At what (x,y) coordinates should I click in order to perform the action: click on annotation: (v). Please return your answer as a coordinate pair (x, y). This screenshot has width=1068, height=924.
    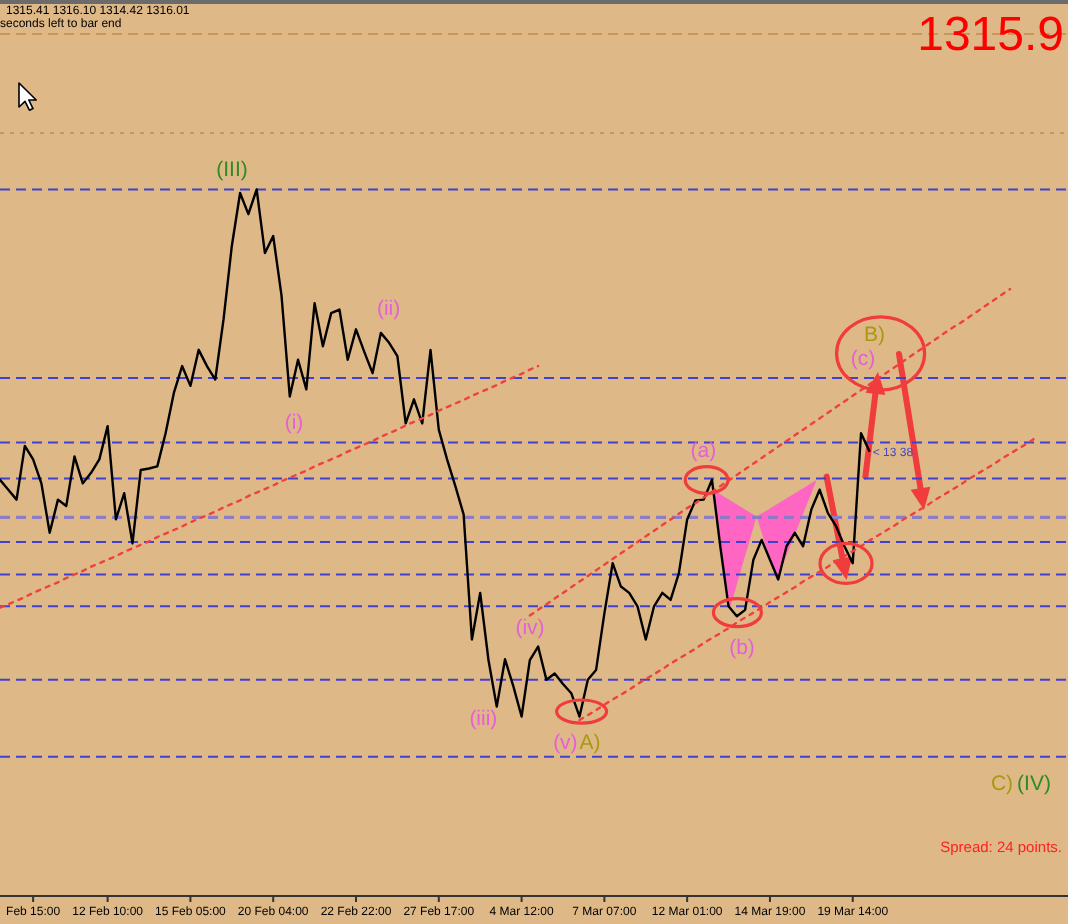
    Looking at the image, I should click on (565, 743).